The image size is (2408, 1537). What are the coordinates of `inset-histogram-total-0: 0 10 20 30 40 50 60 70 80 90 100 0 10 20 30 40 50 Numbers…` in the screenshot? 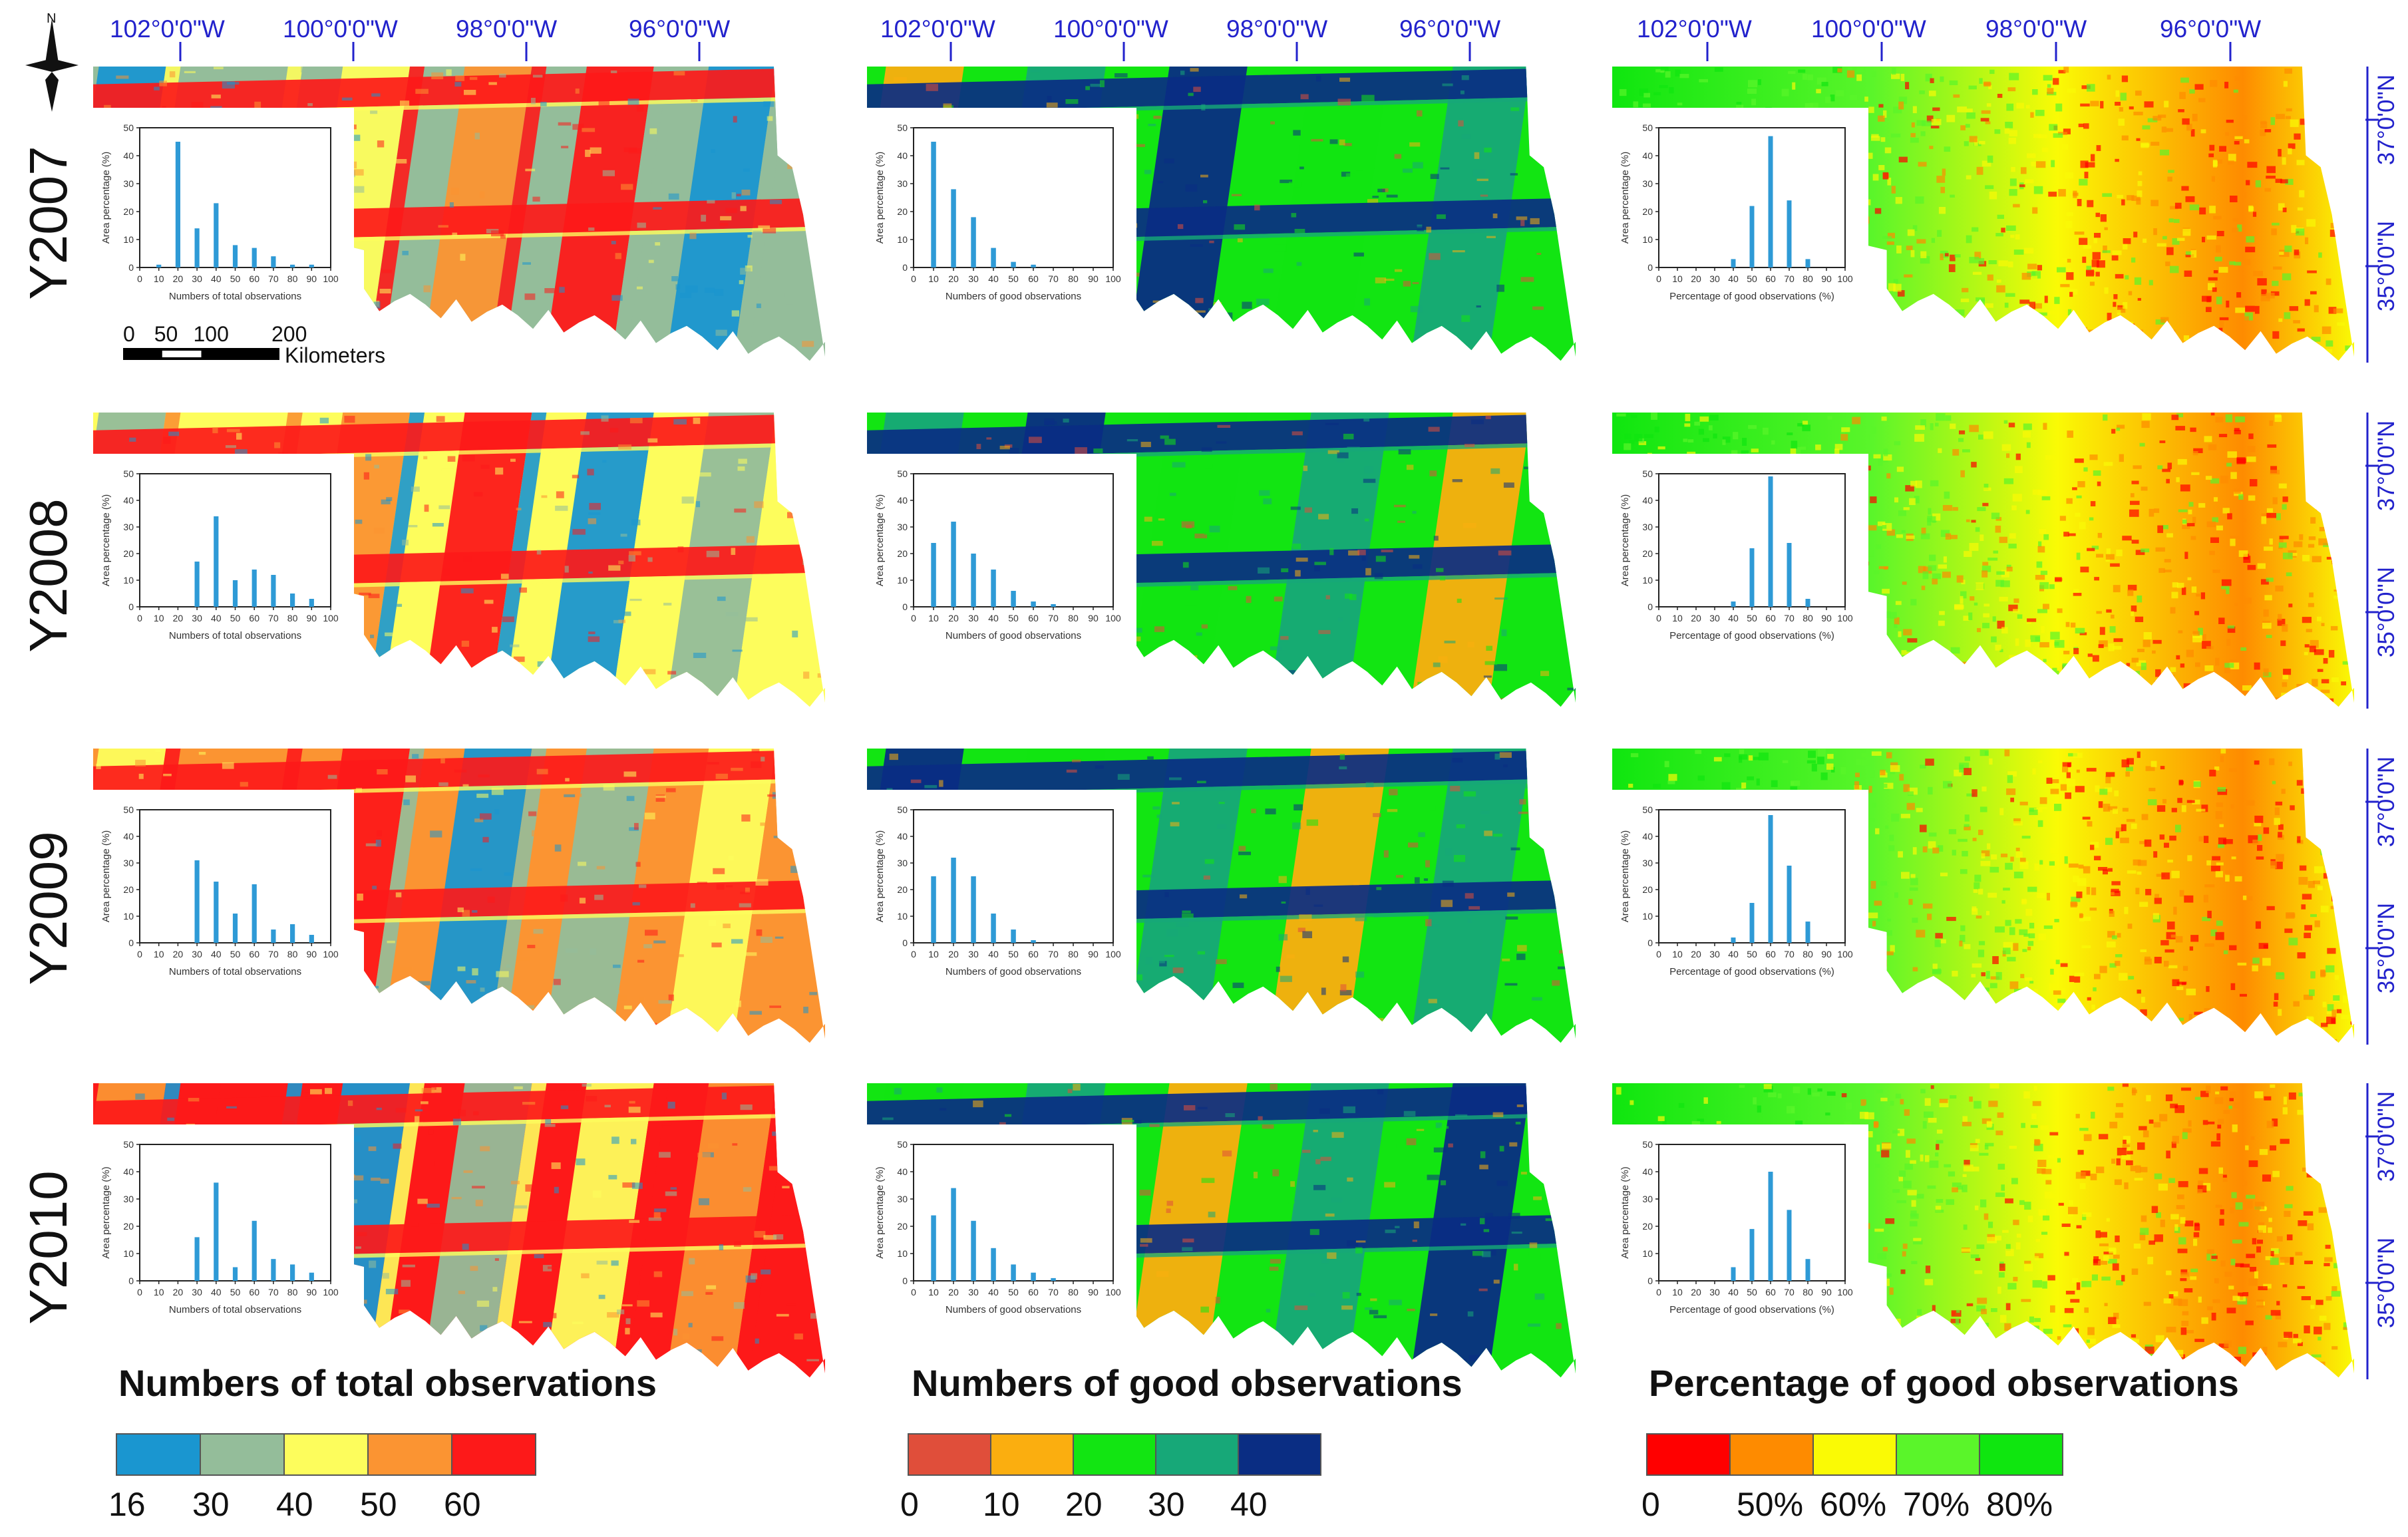 It's located at (223, 221).